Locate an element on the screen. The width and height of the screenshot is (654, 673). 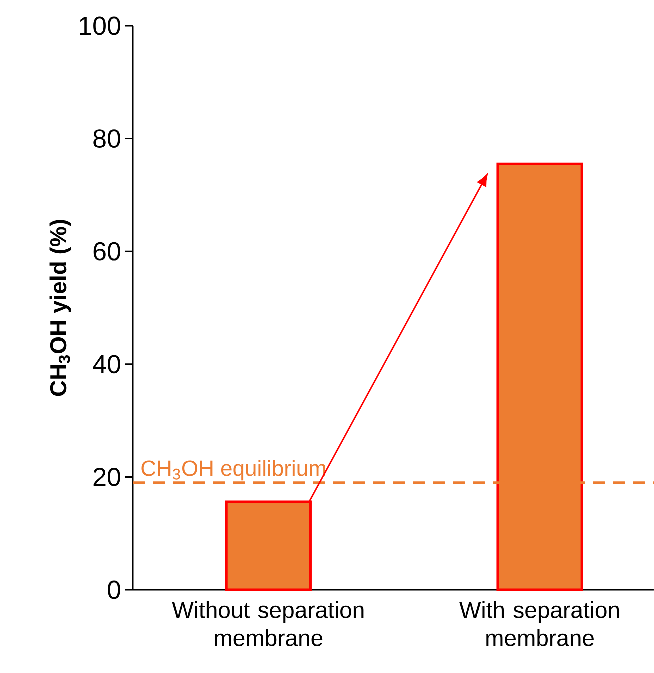
ref-line-label: CH$_{3}$OH equilibrium is located at coordinates (234, 470).